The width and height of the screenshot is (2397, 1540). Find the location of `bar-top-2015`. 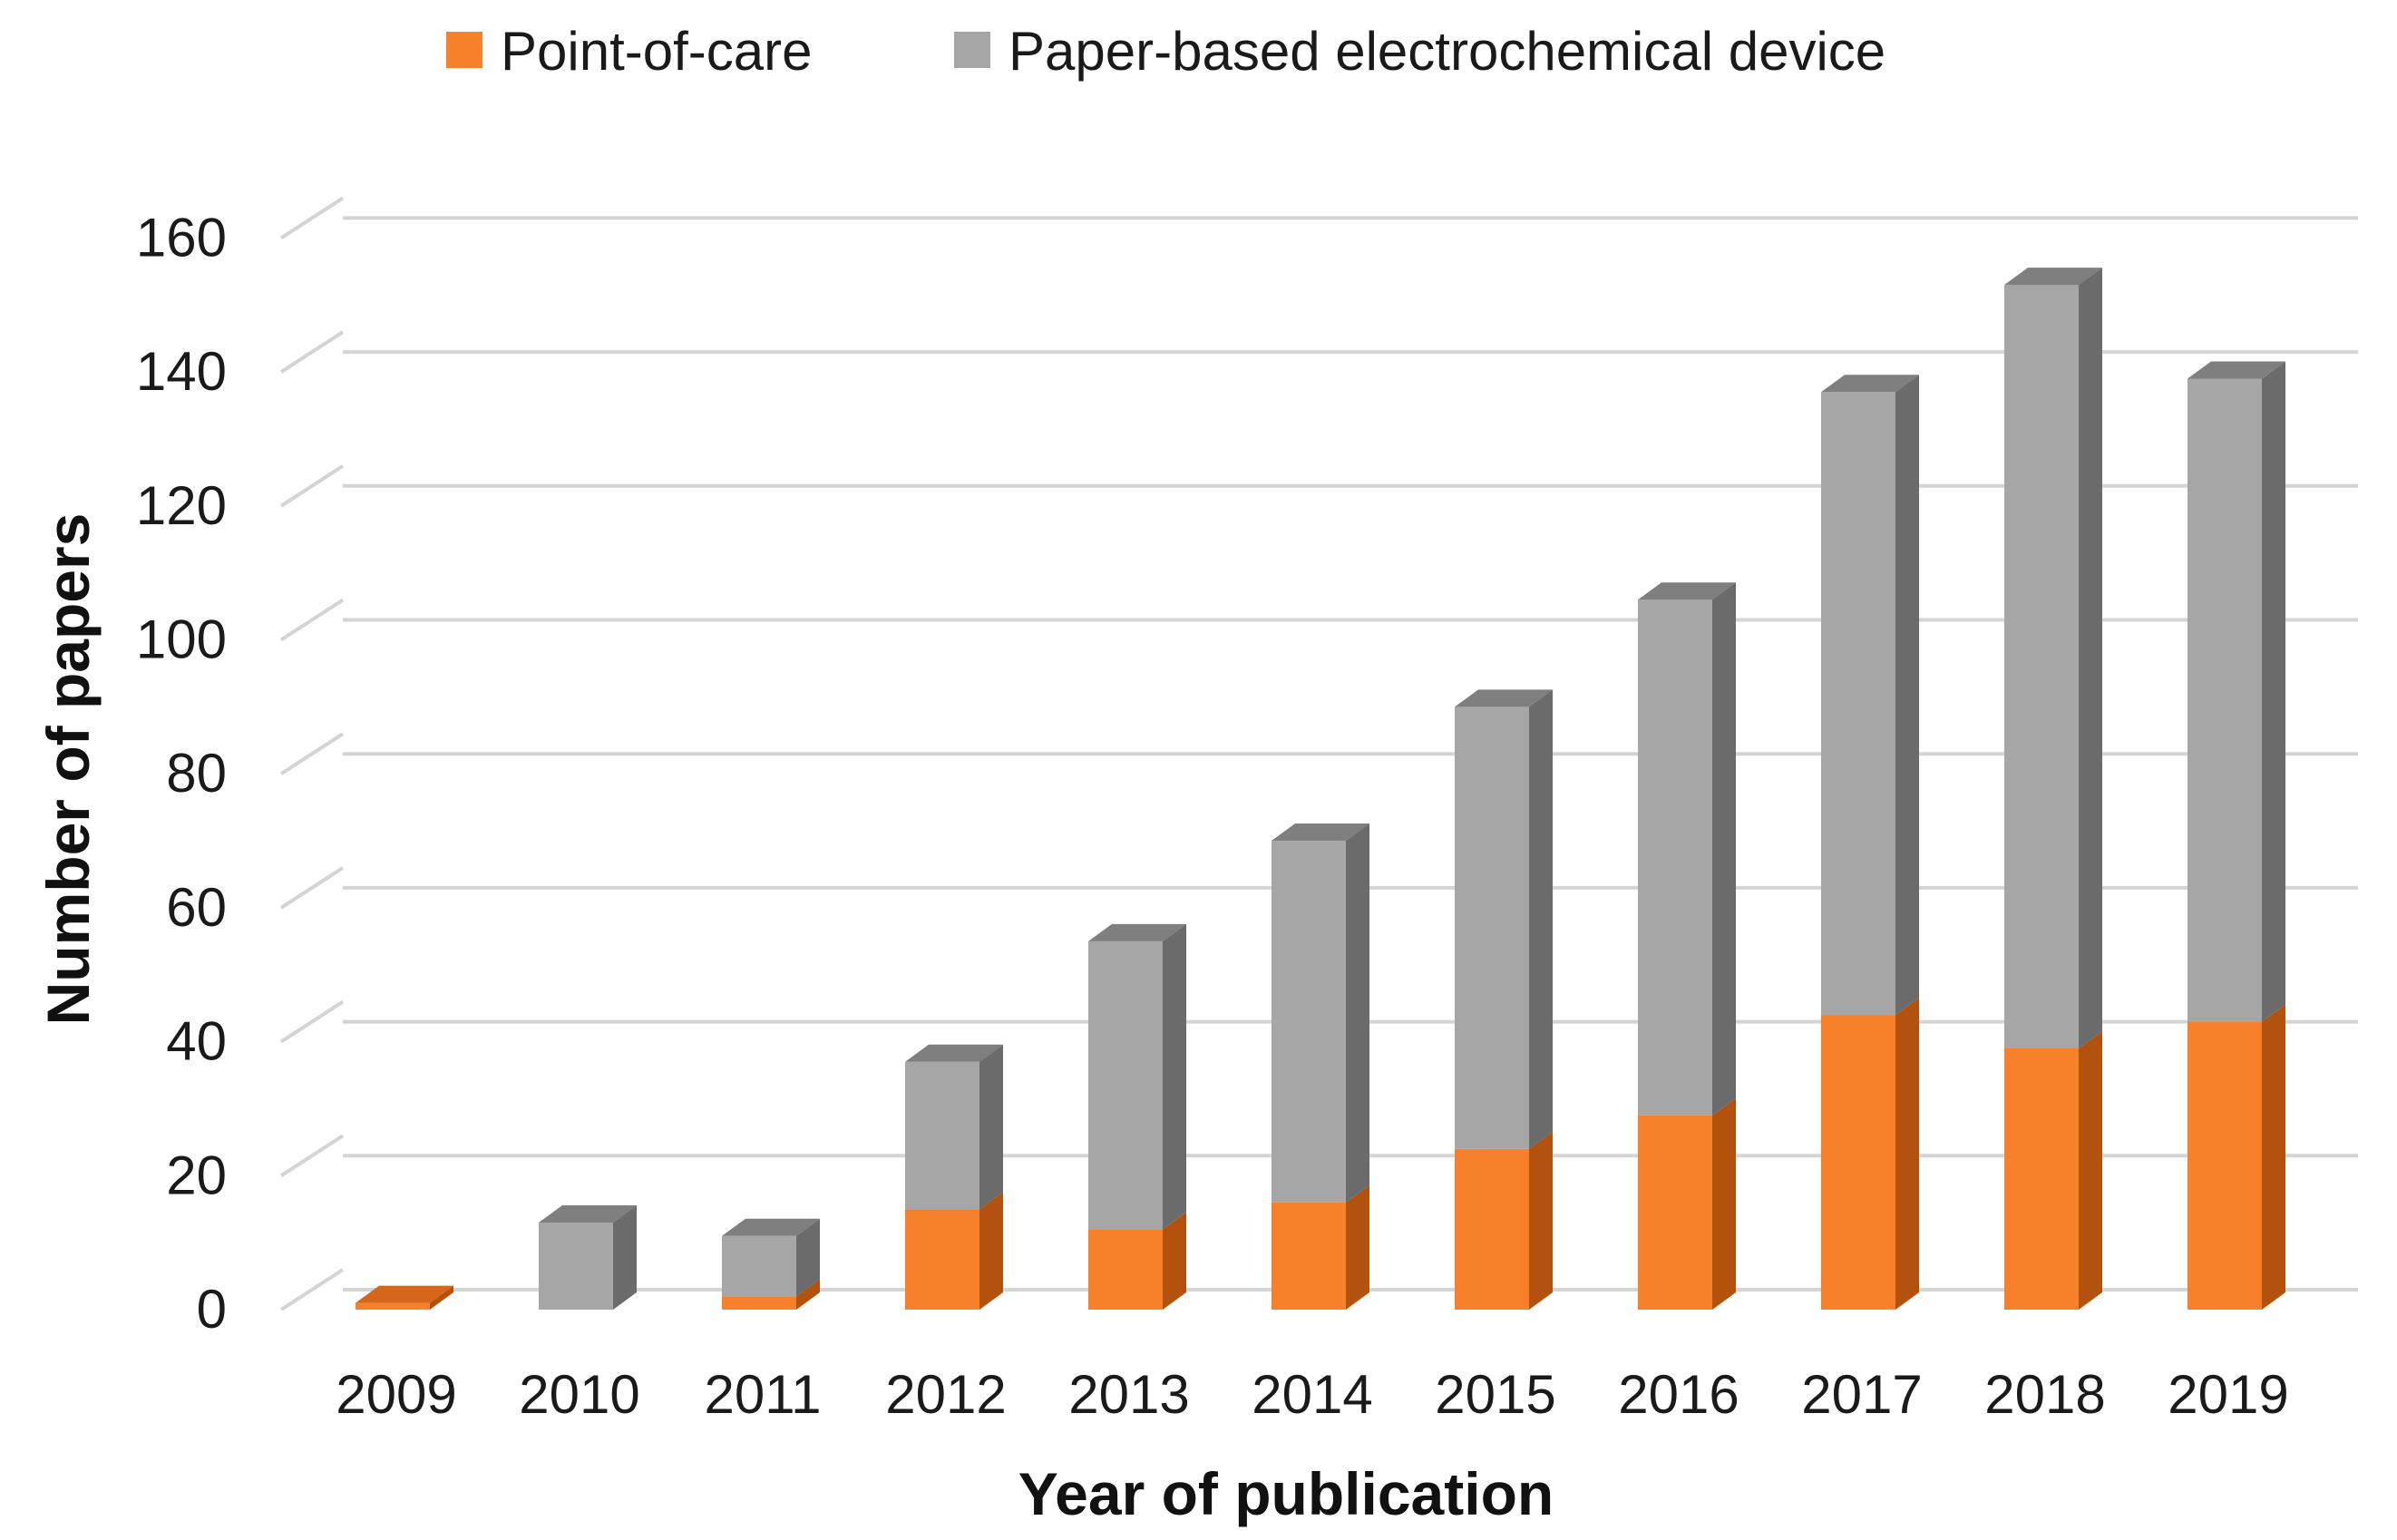

bar-top-2015 is located at coordinates (1504, 698).